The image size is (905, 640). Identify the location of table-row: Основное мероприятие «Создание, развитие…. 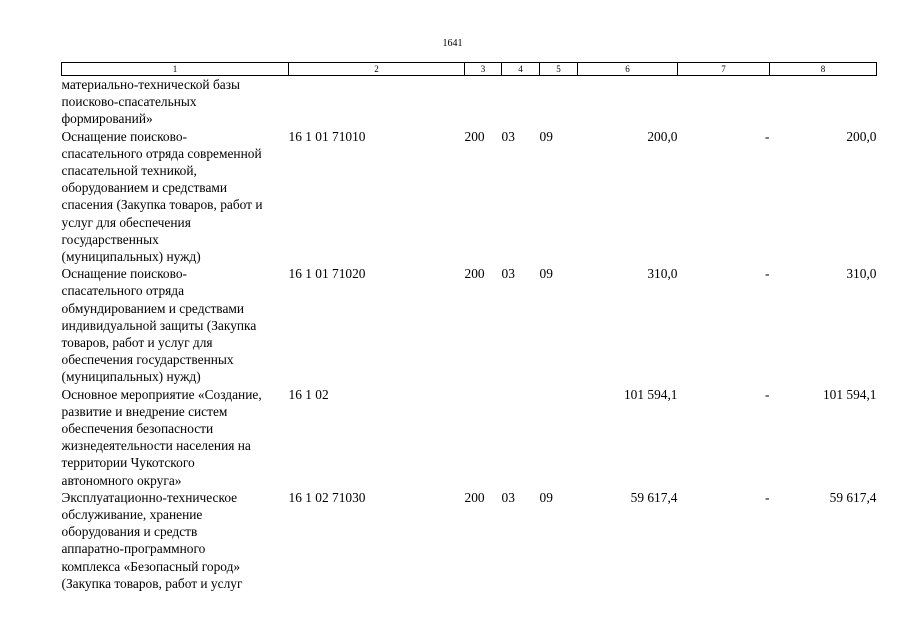
(469, 437).